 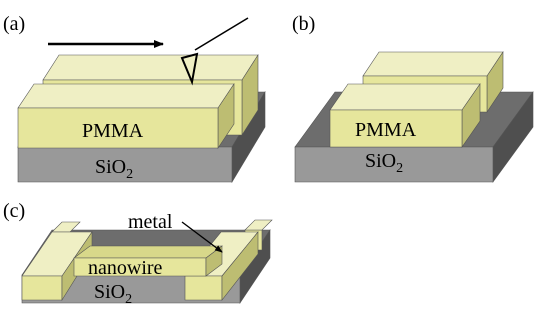 I want to click on panel-c-nanowire, so click(x=148, y=261).